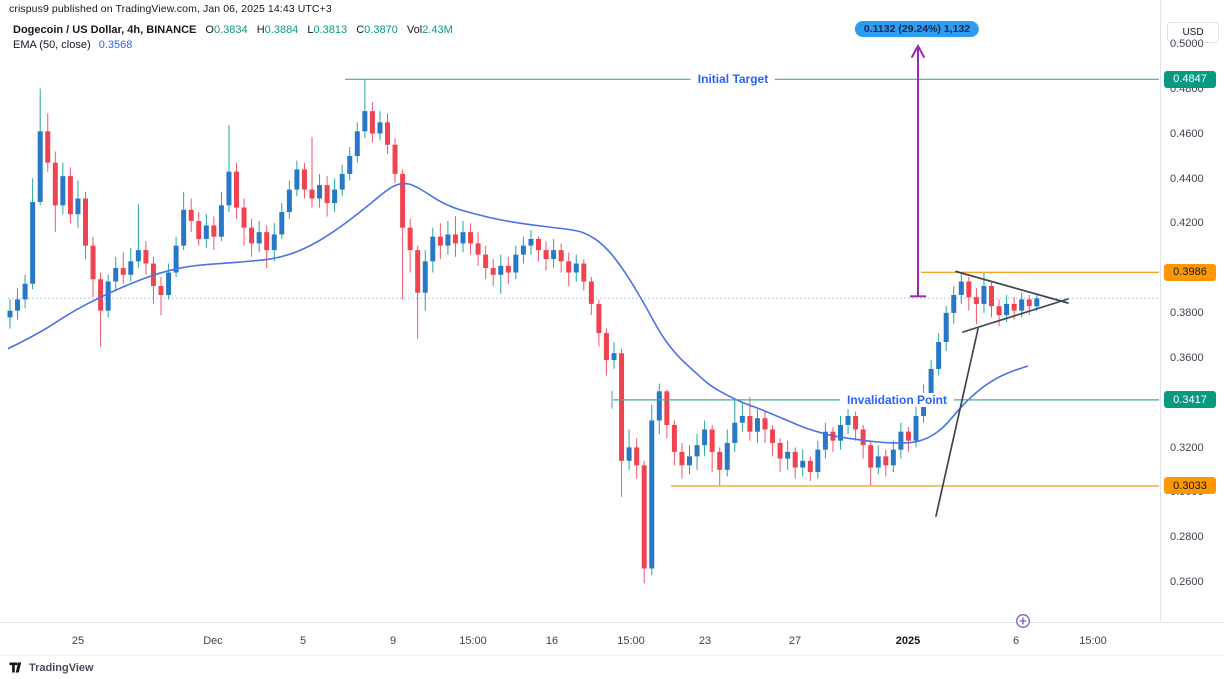 The width and height of the screenshot is (1224, 679). Describe the element at coordinates (310, 30) in the screenshot. I see `low-label: L` at that location.